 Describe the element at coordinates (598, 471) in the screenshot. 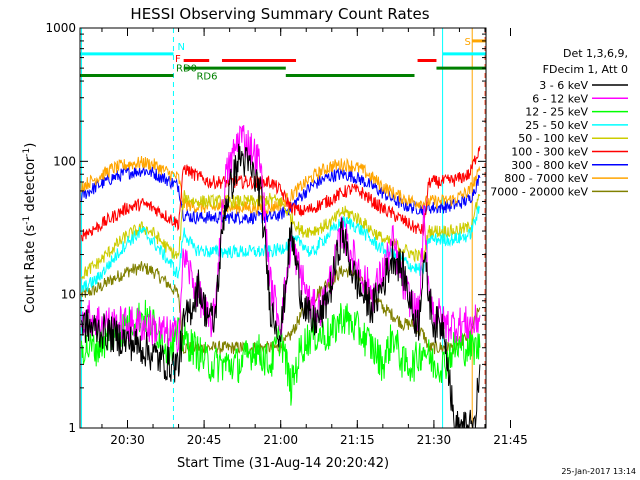

I see `timestamp: 25-Jan-2017 13:14` at that location.